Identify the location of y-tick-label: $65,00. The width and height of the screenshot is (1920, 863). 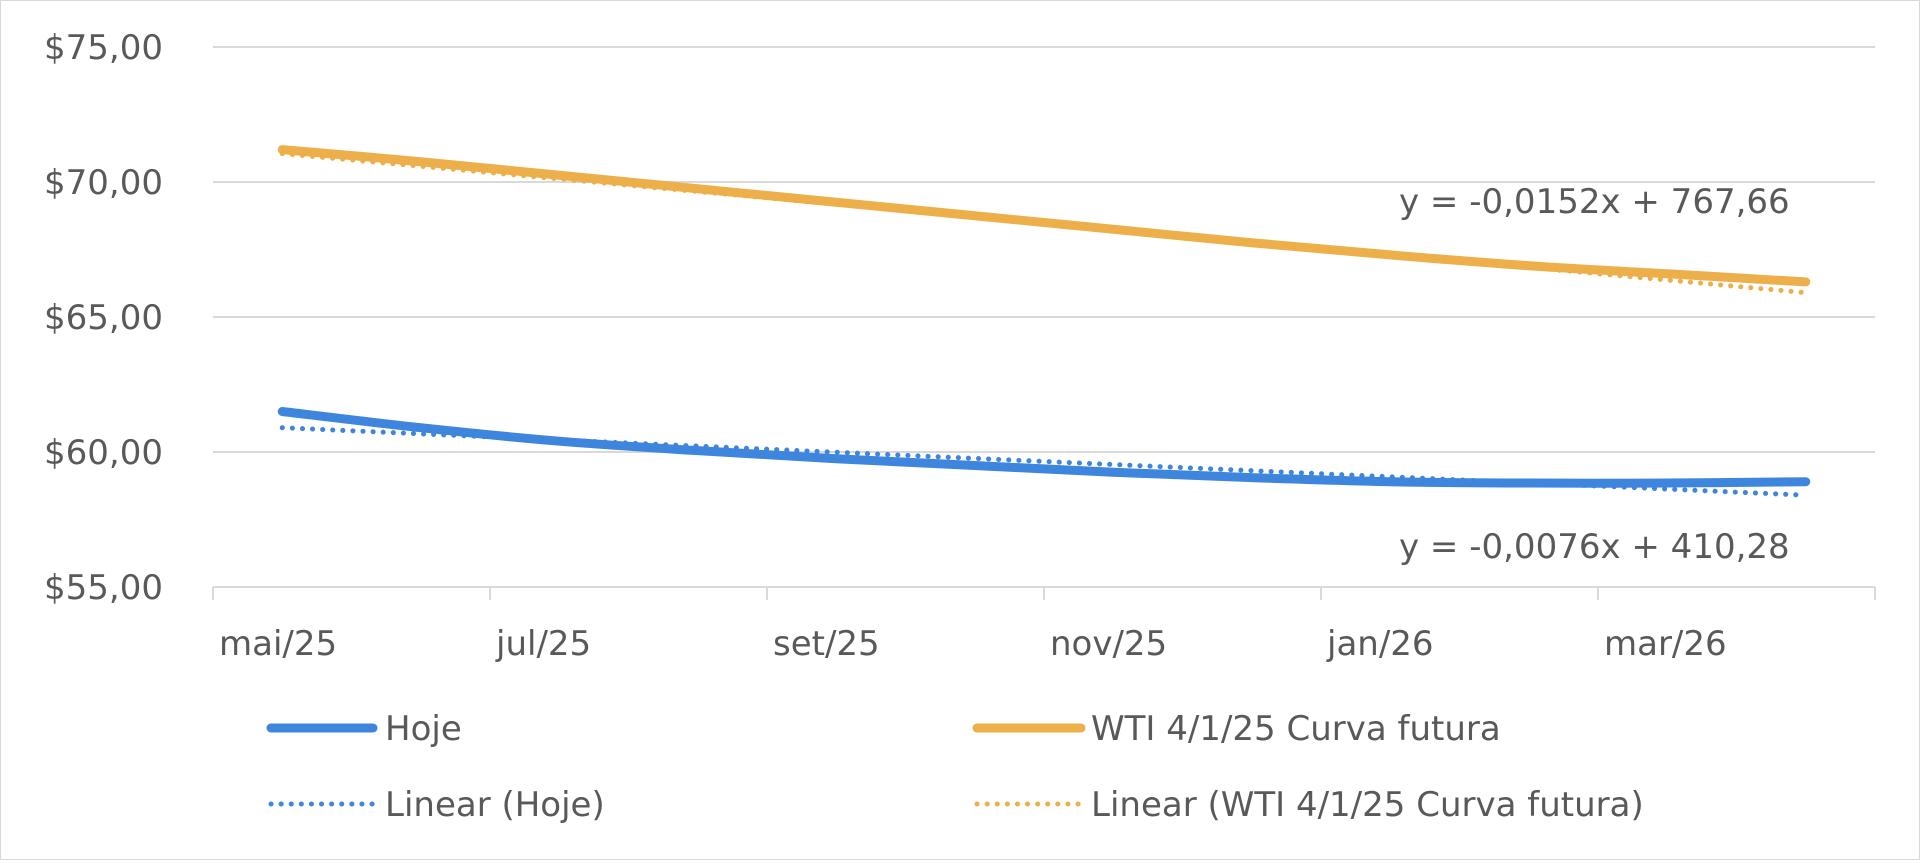
(103, 318).